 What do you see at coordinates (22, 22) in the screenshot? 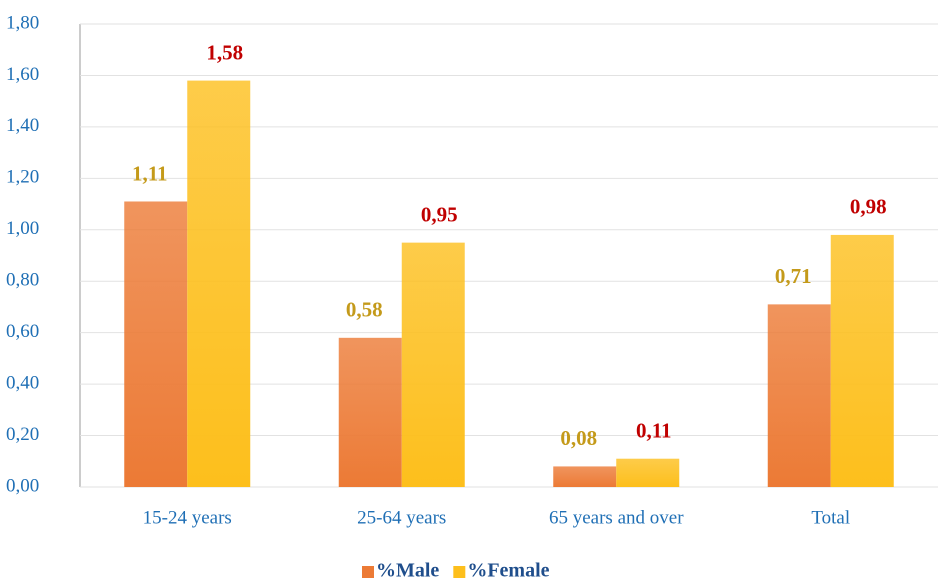
I see `y-tick-label: 1,80` at bounding box center [22, 22].